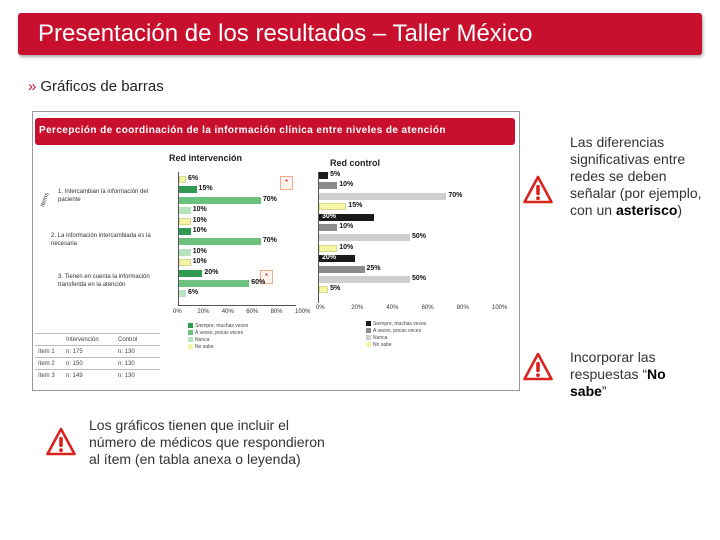  What do you see at coordinates (203, 312) in the screenshot?
I see `x-tick-left: 20%` at bounding box center [203, 312].